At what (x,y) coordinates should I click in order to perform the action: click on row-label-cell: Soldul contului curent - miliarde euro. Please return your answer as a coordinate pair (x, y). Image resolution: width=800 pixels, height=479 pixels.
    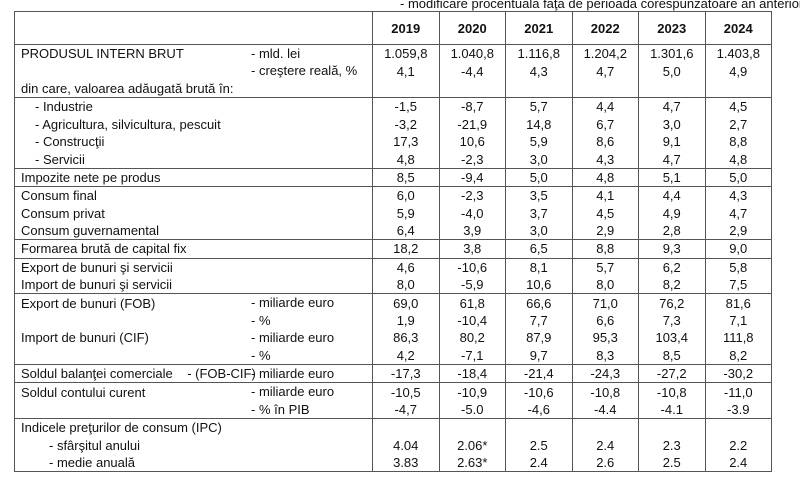
    Looking at the image, I should click on (193, 391).